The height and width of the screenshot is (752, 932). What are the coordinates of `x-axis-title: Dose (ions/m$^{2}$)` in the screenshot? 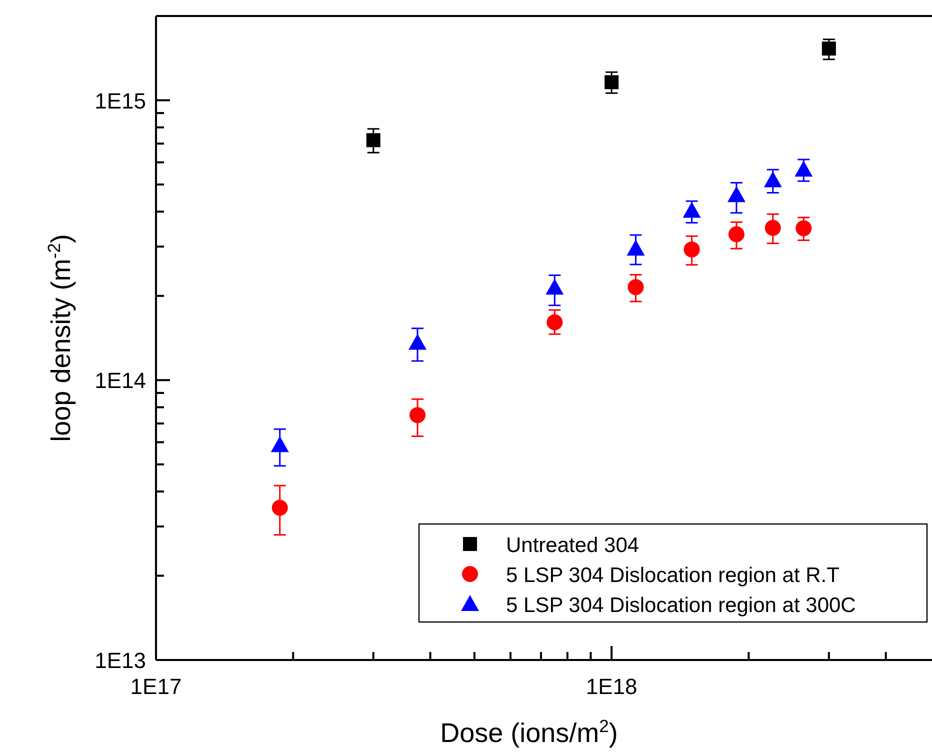 It's located at (529, 732).